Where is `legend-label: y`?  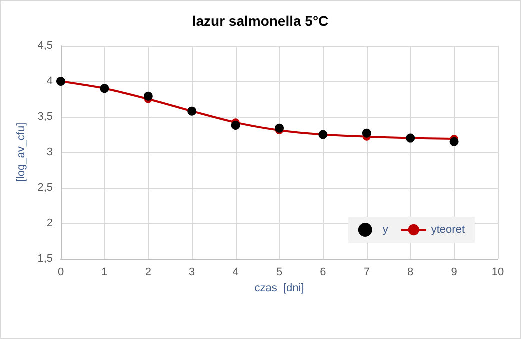 legend-label: y is located at coordinates (385, 230).